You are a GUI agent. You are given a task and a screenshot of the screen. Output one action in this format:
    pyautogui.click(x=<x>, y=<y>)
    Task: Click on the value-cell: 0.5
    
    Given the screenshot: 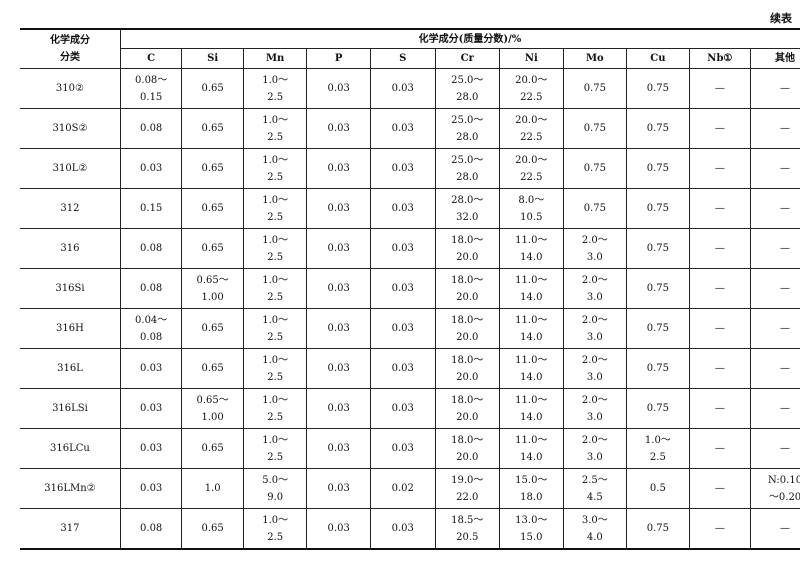 What is the action you would take?
    pyautogui.click(x=658, y=488)
    